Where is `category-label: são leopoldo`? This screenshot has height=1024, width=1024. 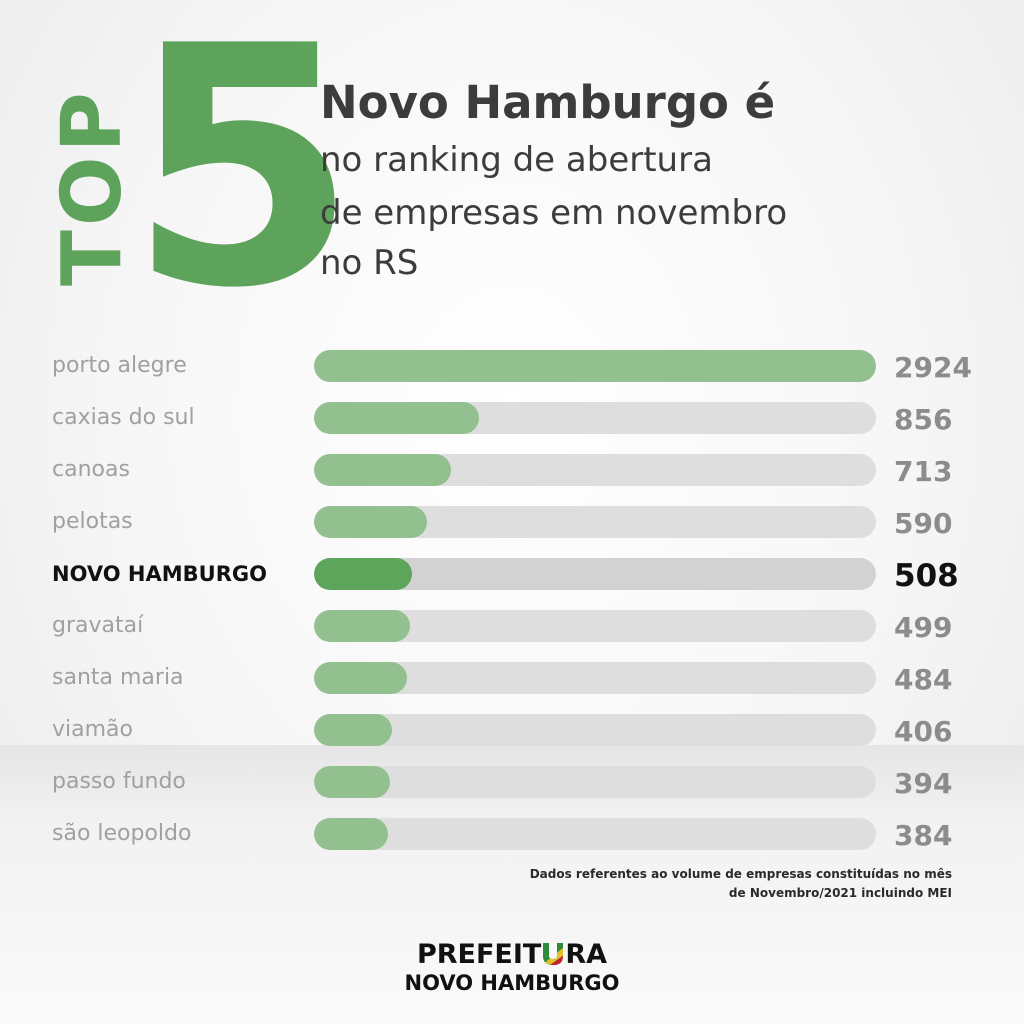 category-label: são leopoldo is located at coordinates (122, 833).